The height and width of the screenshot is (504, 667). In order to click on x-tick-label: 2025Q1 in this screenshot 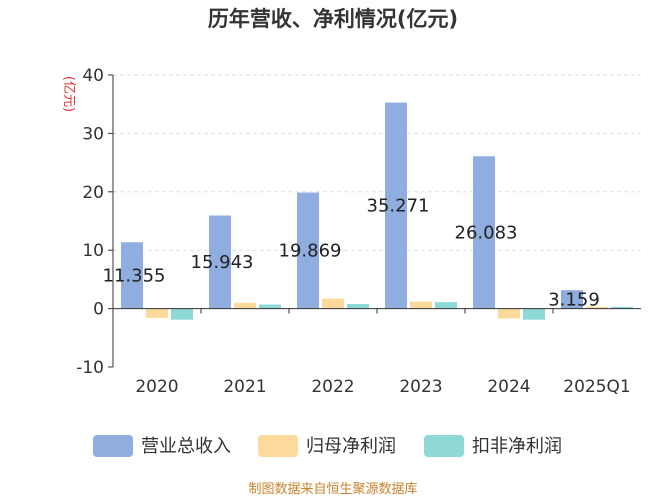, I will do `click(596, 387)`.